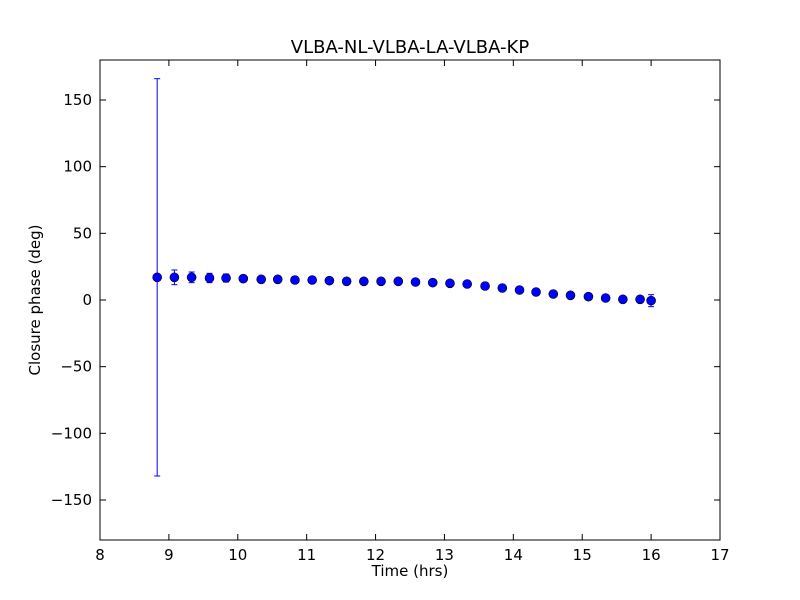  What do you see at coordinates (410, 571) in the screenshot?
I see `x-axis-label: Time (hrs)` at bounding box center [410, 571].